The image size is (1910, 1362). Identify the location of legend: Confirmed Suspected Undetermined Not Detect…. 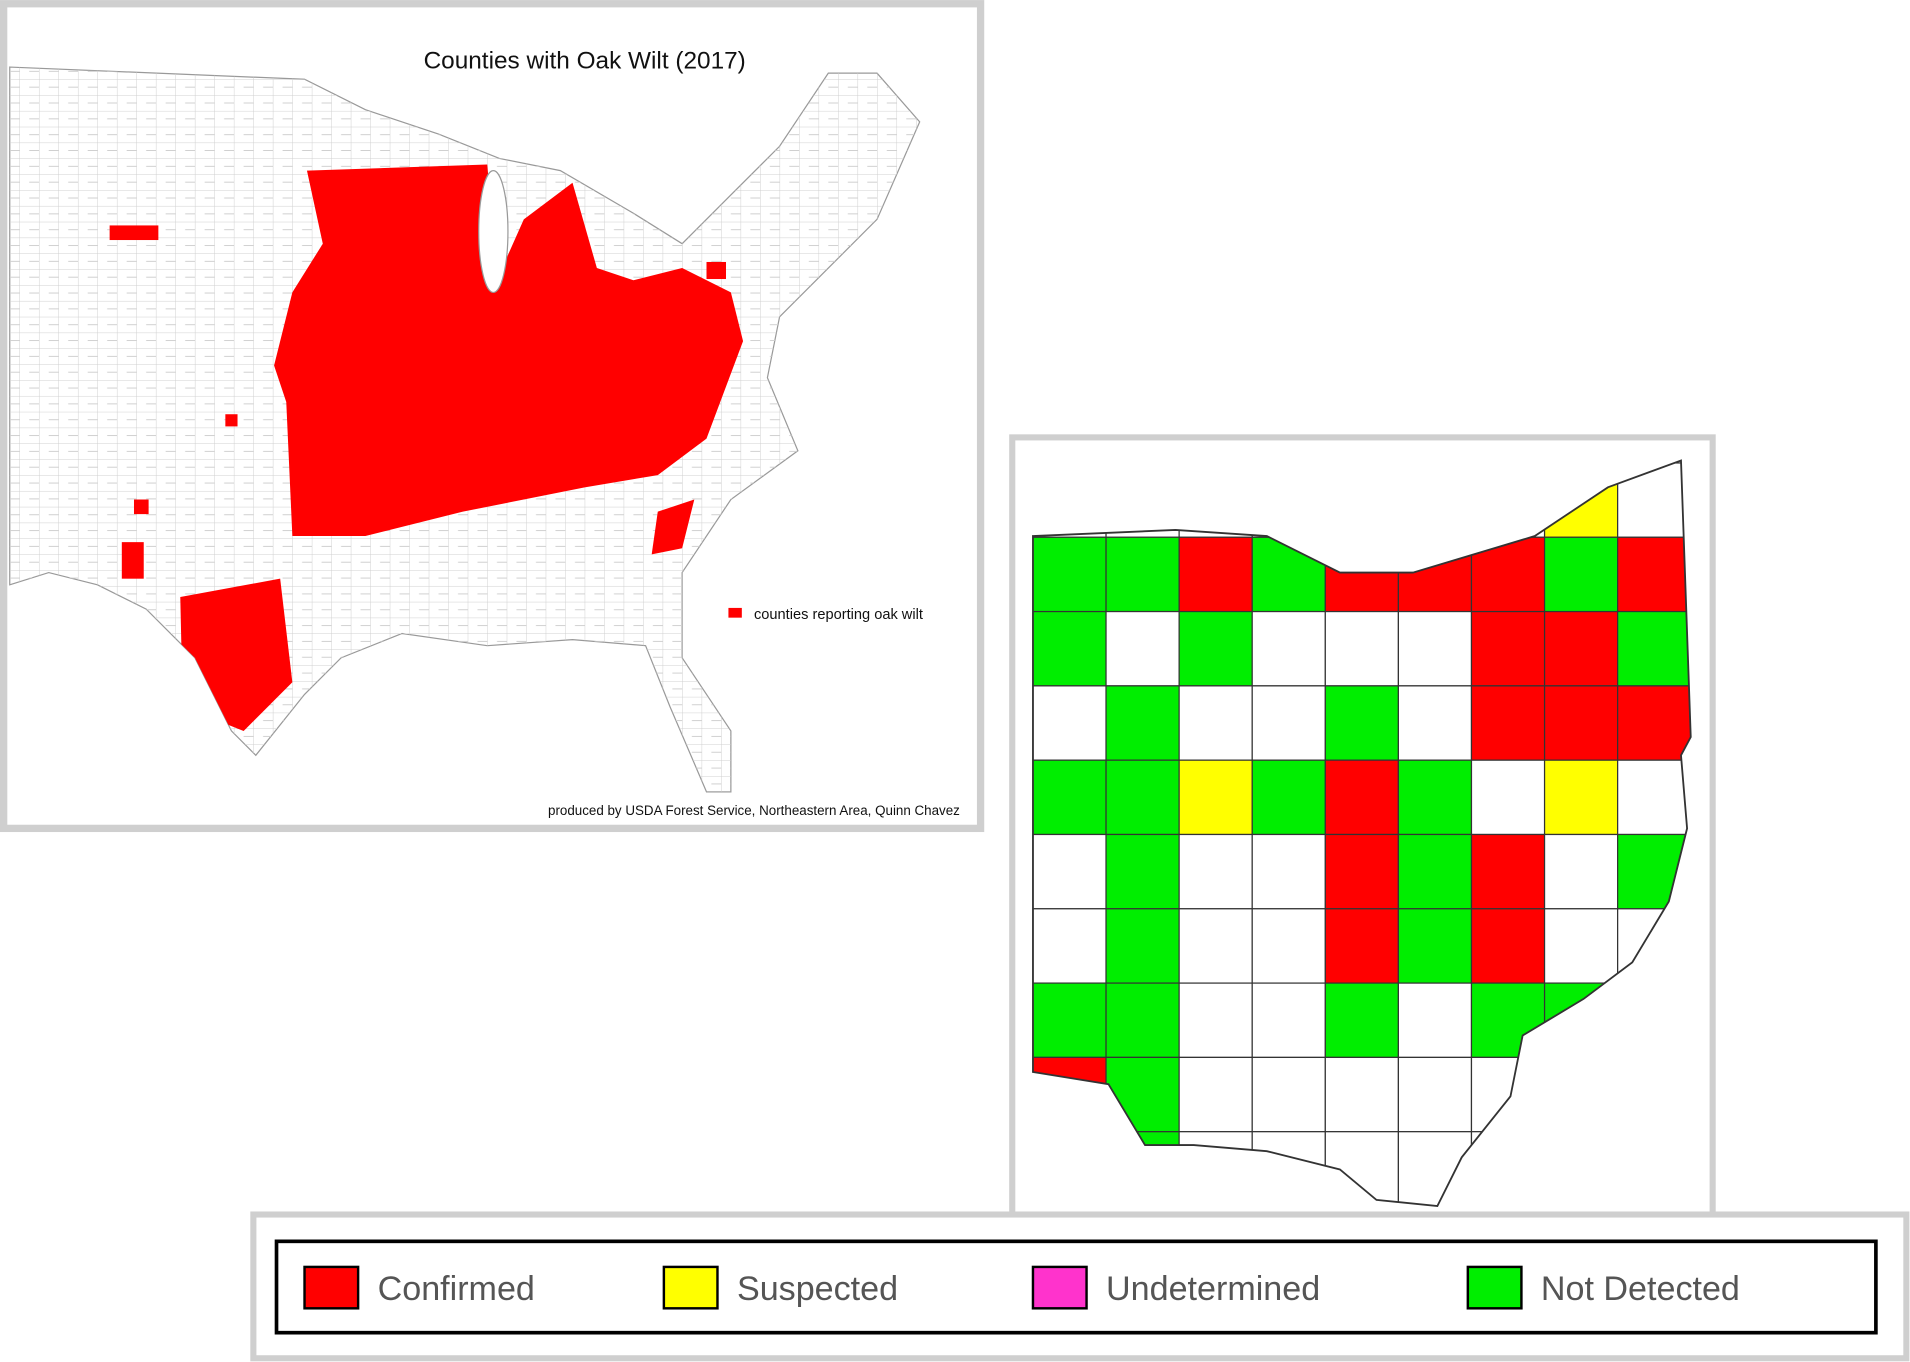
(1021, 1287).